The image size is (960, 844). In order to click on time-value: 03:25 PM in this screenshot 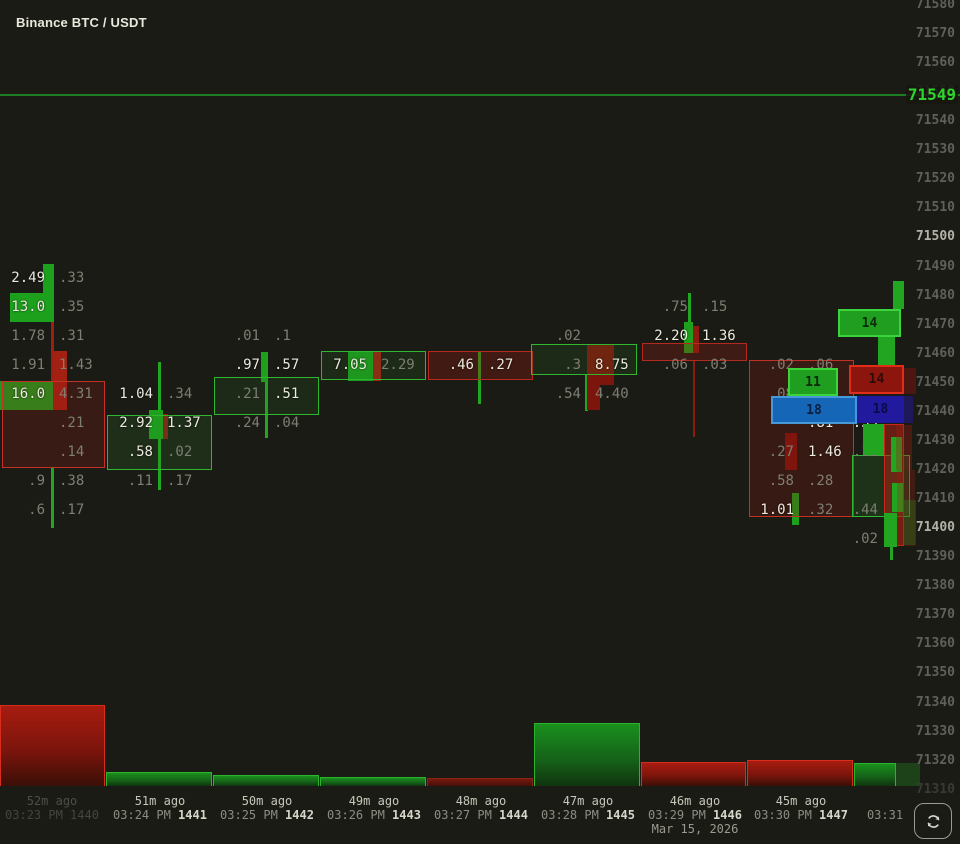, I will do `click(249, 815)`.